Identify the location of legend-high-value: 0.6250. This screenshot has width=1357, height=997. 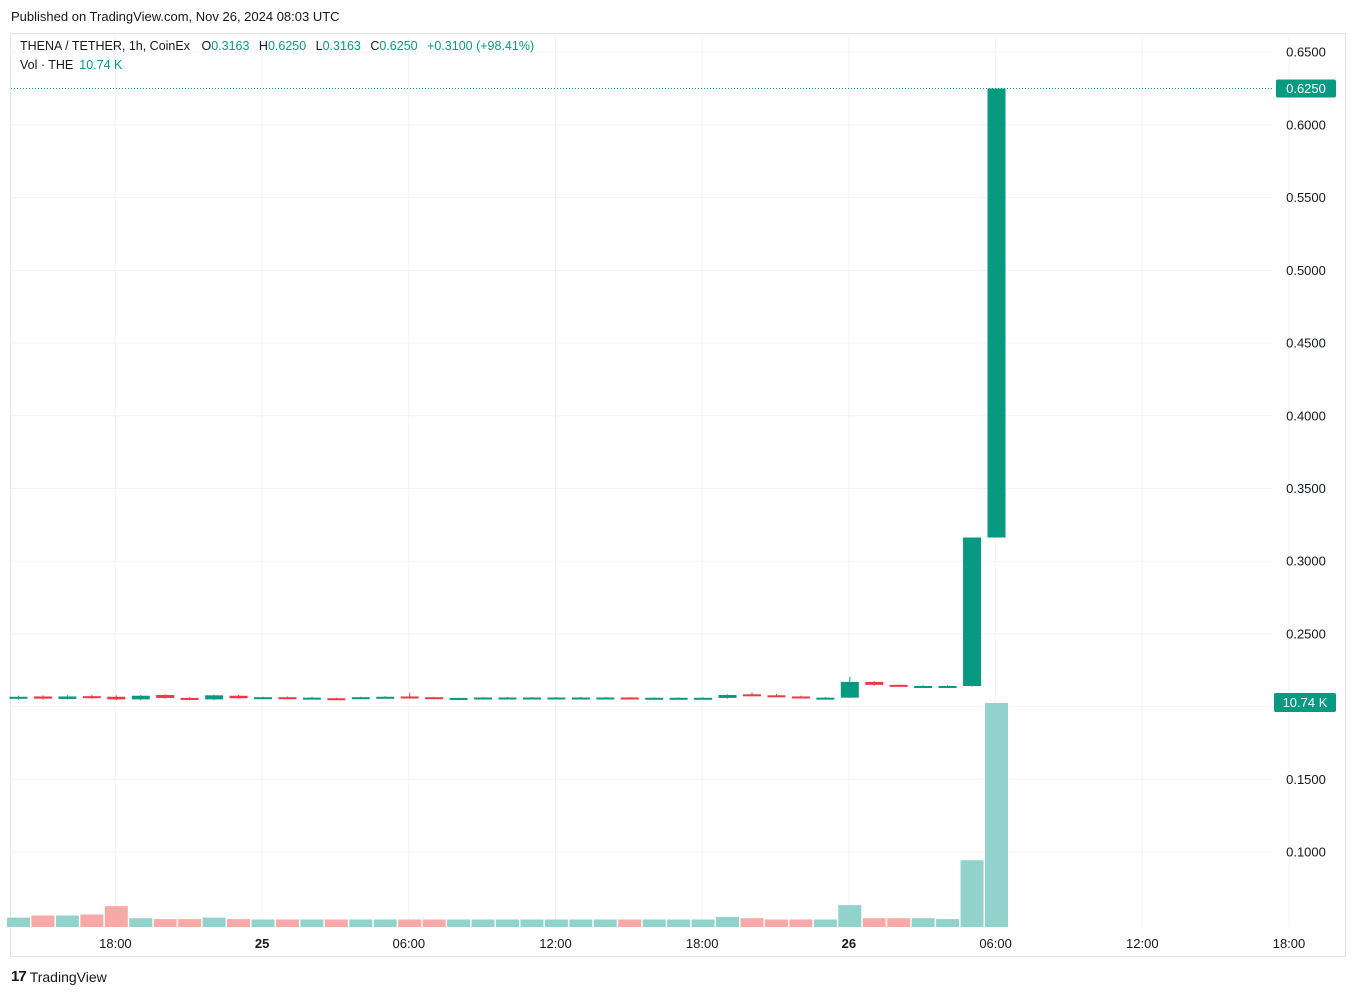
(287, 46).